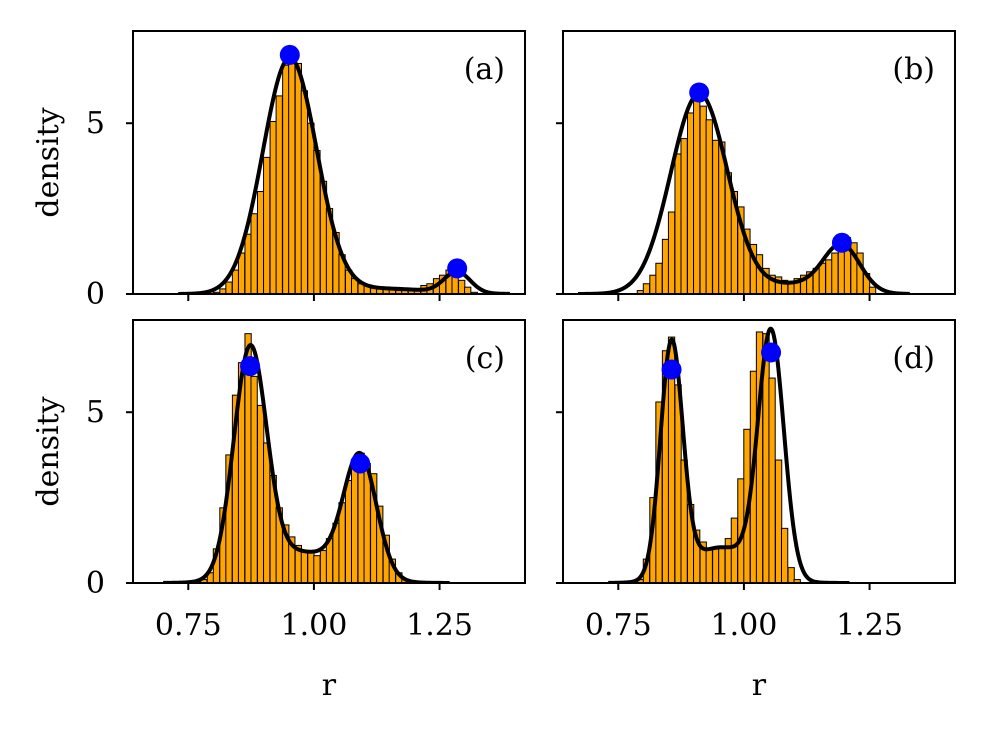 This screenshot has width=983, height=734. Describe the element at coordinates (913, 358) in the screenshot. I see `panel-label: (d)` at that location.